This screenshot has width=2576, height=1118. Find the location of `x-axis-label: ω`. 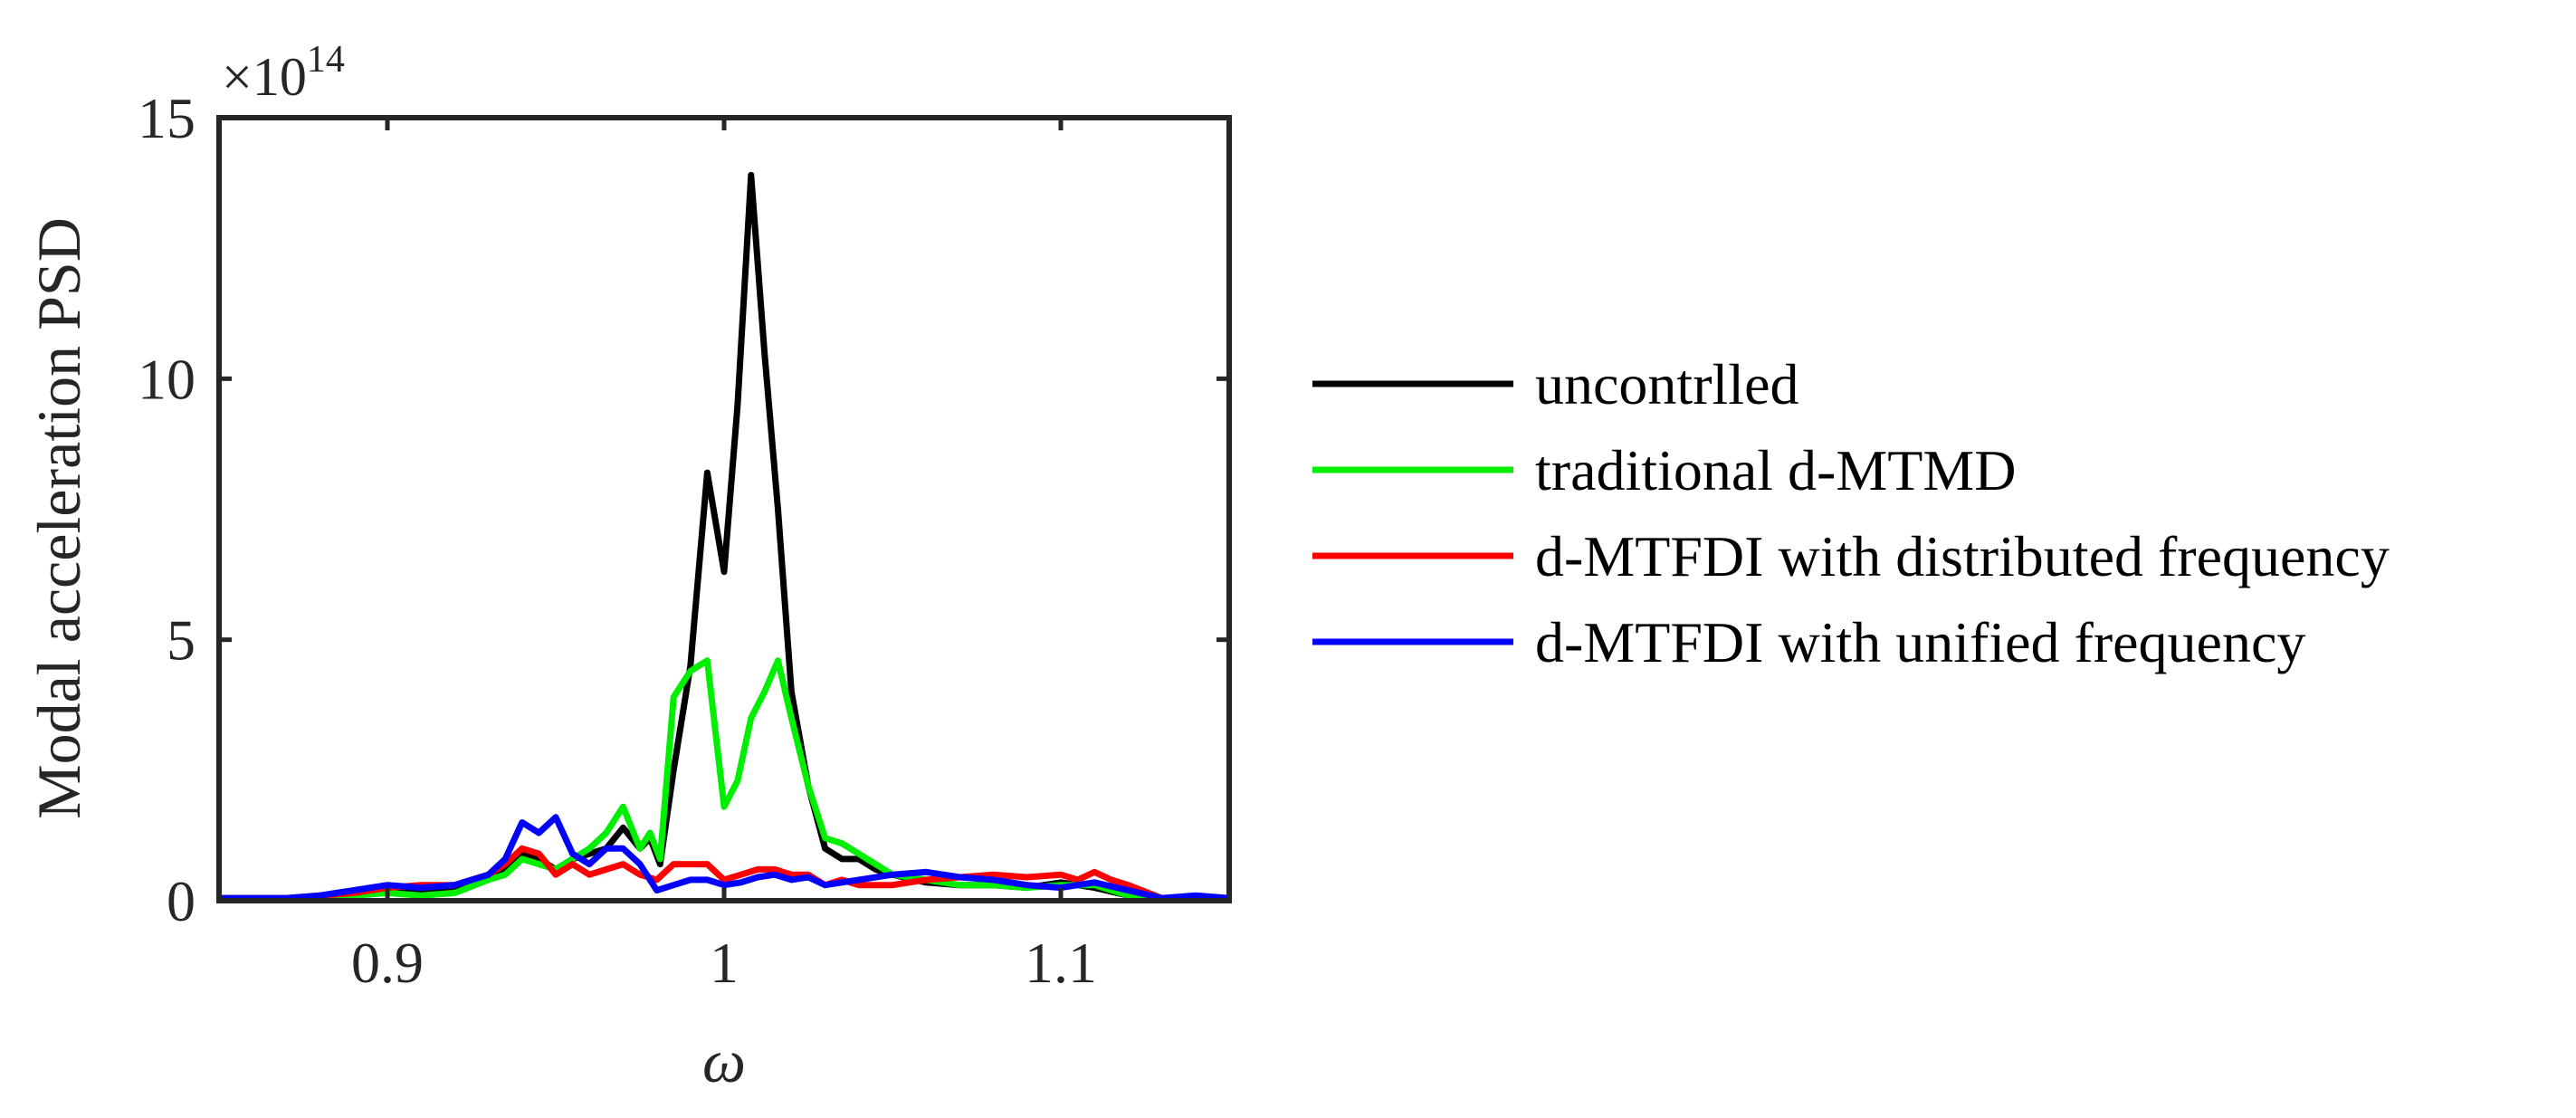

x-axis-label: ω is located at coordinates (724, 1061).